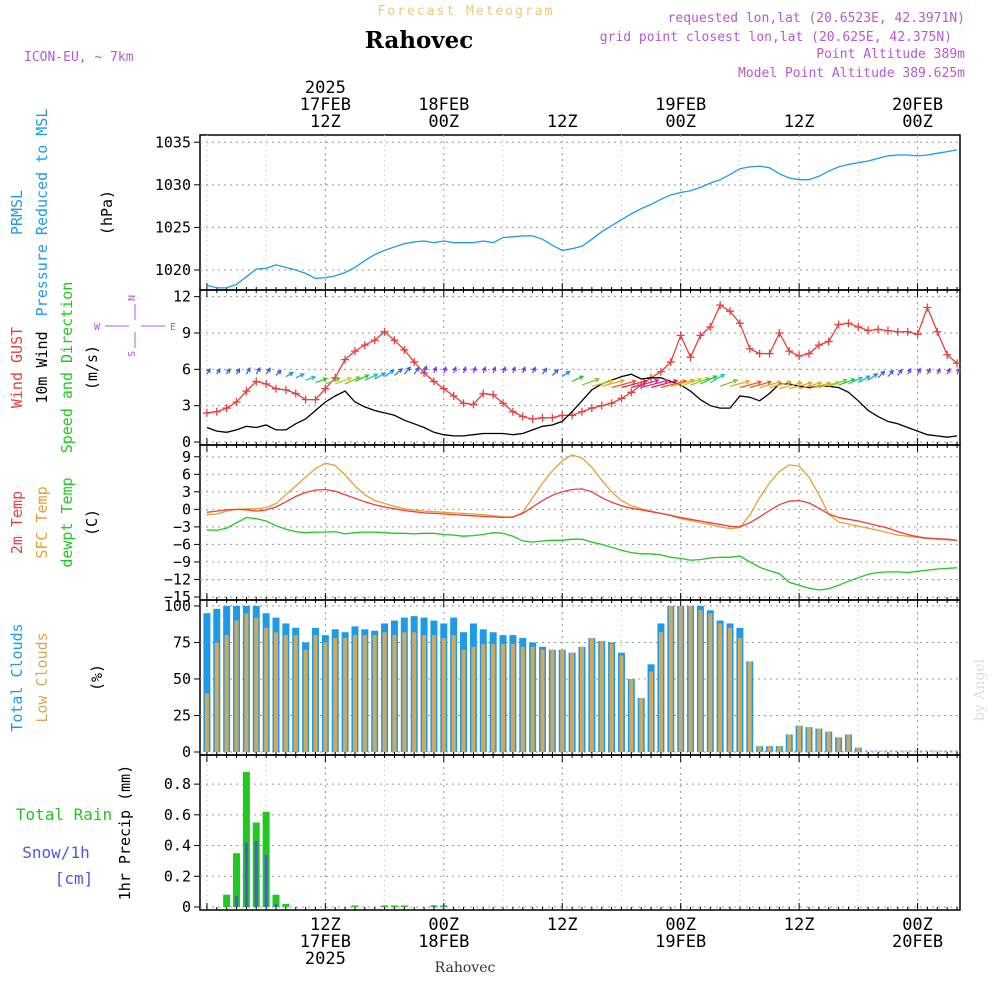 The width and height of the screenshot is (1000, 1000). Describe the element at coordinates (182, 297) in the screenshot. I see `y-tick-label: 12` at that location.